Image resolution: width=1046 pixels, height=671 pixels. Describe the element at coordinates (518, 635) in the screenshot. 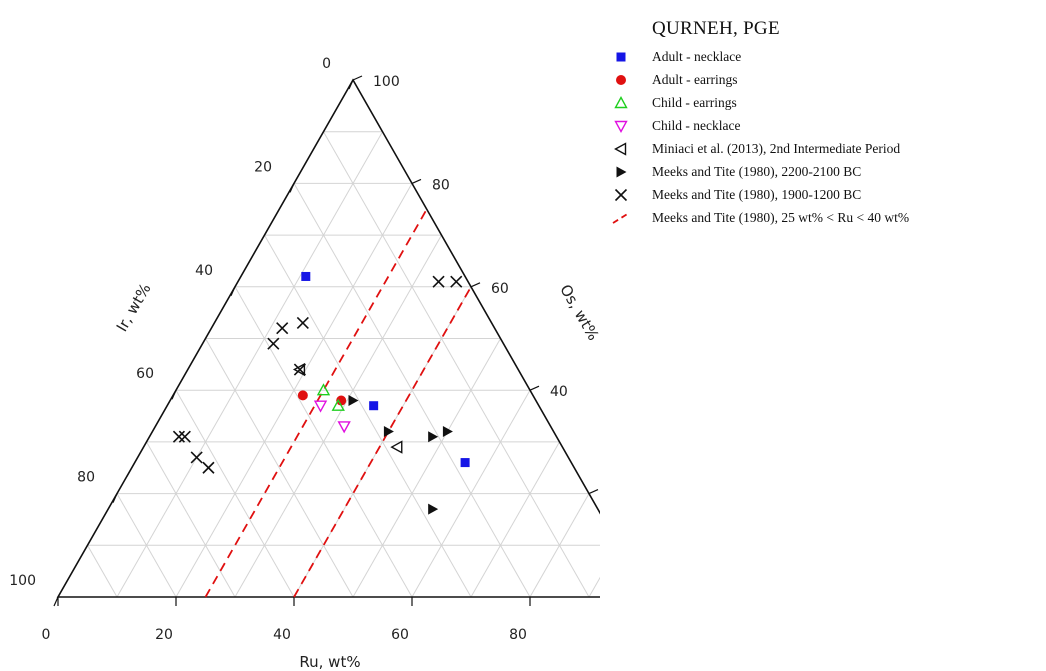

I see `tick-label-ru: 80` at that location.